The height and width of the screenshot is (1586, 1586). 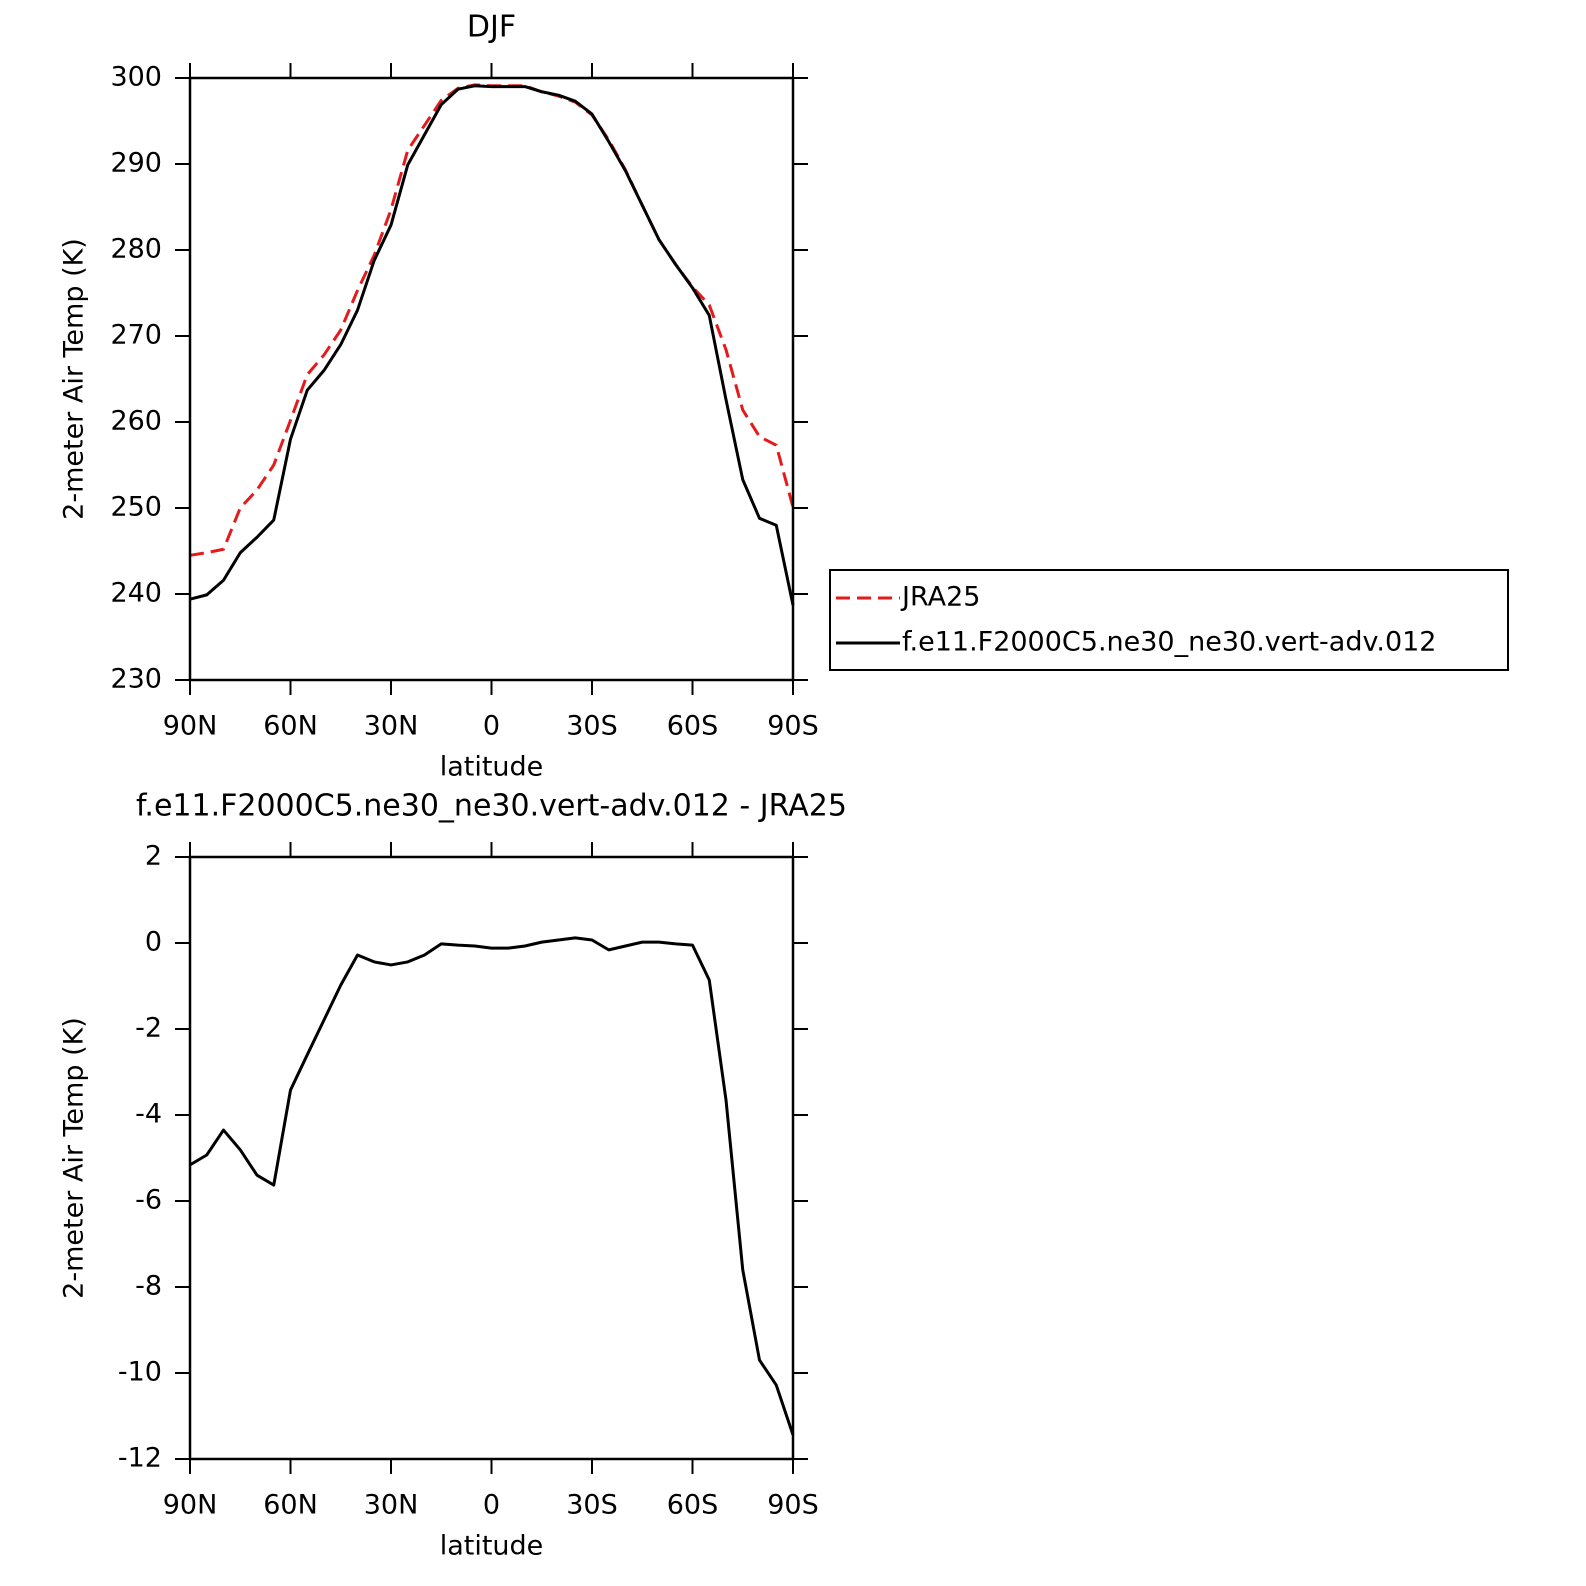 What do you see at coordinates (148, 1114) in the screenshot?
I see `y-tick-label: -4` at bounding box center [148, 1114].